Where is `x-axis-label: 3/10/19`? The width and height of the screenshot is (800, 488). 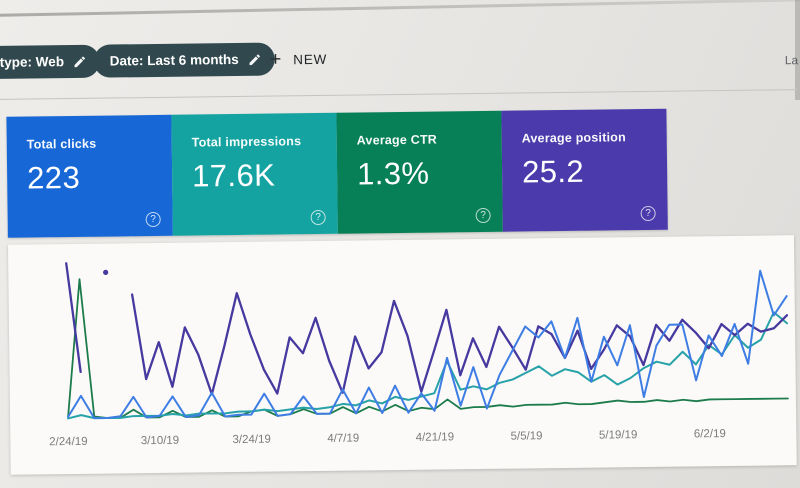 x-axis-label: 3/10/19 is located at coordinates (160, 441).